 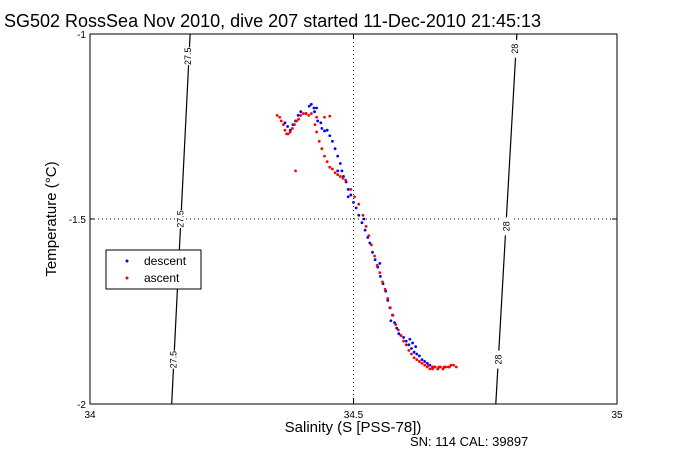 What do you see at coordinates (51, 218) in the screenshot?
I see `y-axis-label: Temperature (°C)` at bounding box center [51, 218].